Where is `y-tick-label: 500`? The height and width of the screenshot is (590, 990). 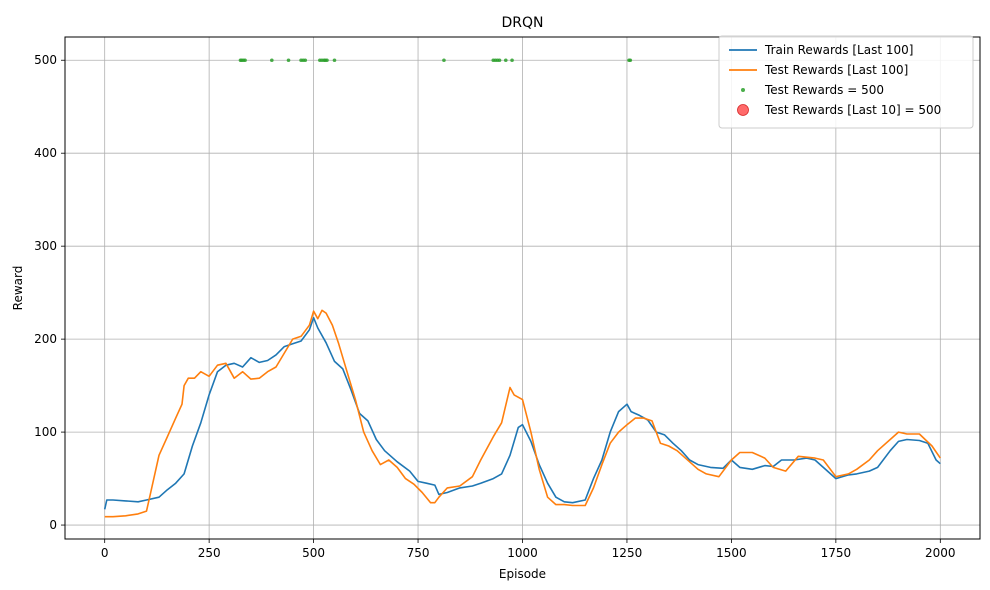
y-tick-label: 500 is located at coordinates (45, 60).